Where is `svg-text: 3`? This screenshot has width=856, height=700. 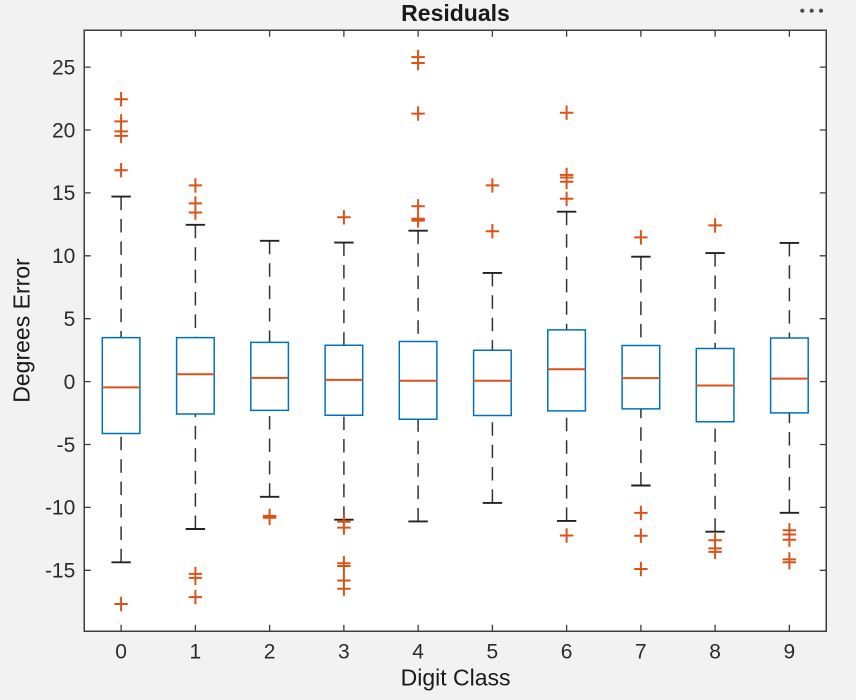 svg-text: 3 is located at coordinates (344, 652).